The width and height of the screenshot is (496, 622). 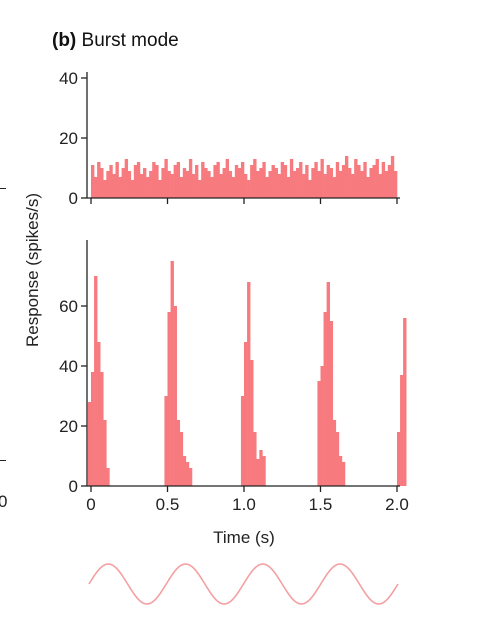 I want to click on y-axis-label: Response (spikes/s), so click(x=32, y=270).